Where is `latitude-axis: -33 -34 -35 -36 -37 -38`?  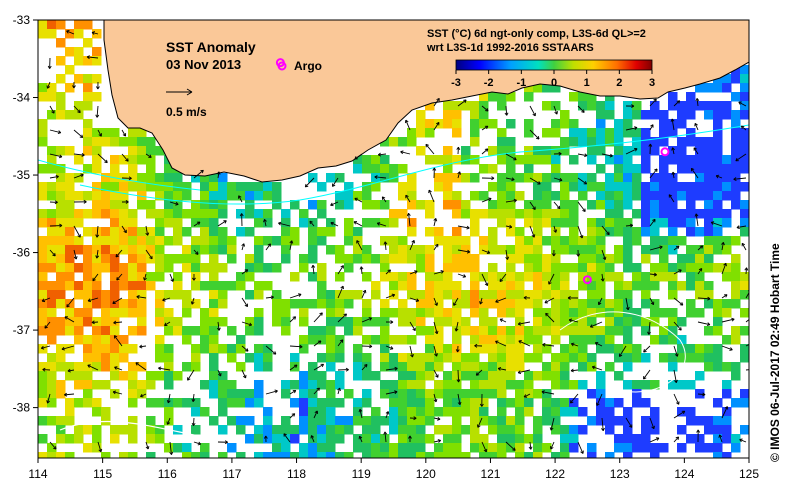 latitude-axis: -33 -34 -35 -36 -37 -38 is located at coordinates (25, 214).